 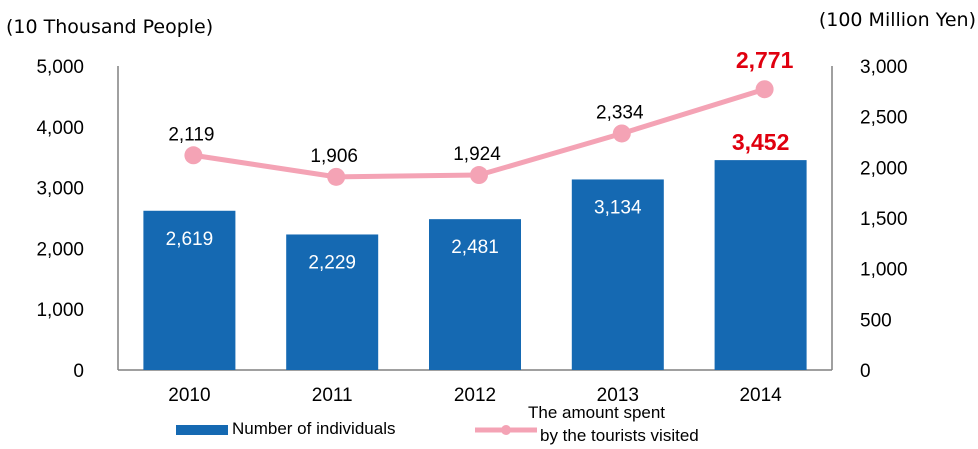 I want to click on left-tick-label: 4,000, so click(x=60, y=128).